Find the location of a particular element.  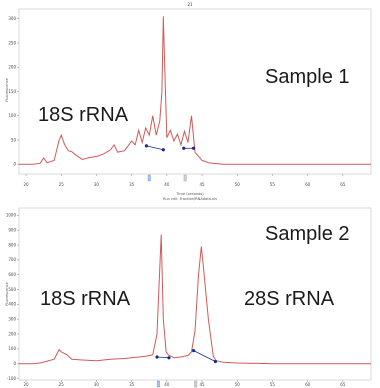

y-tick-label: 400 is located at coordinates (12, 304).